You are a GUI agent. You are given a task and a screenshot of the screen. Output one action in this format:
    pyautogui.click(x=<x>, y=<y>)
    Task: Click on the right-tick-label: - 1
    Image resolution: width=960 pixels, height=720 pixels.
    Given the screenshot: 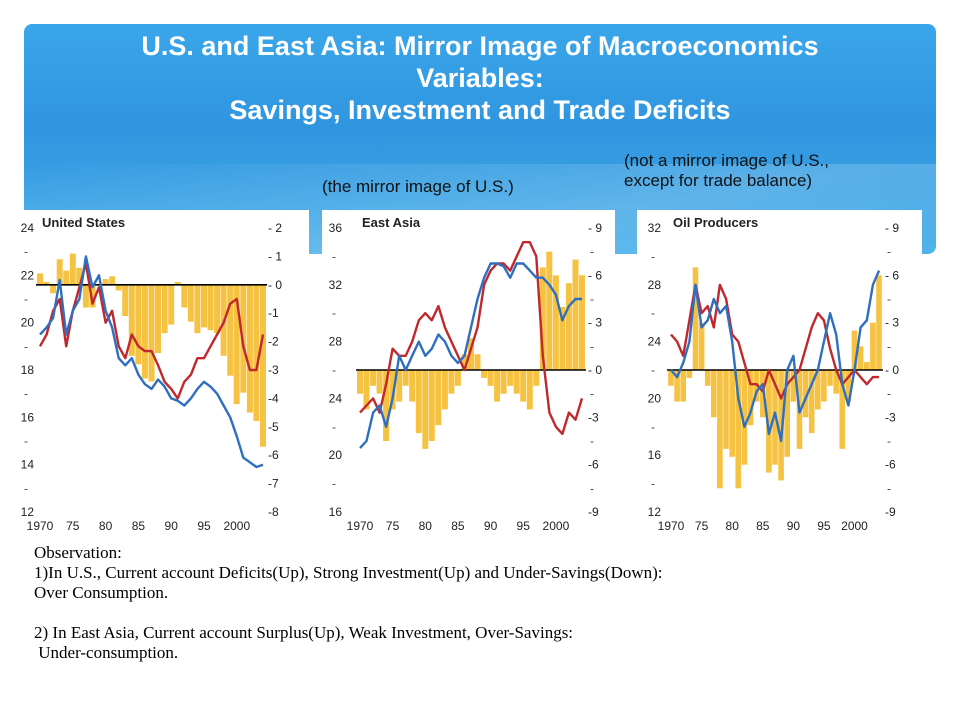 What is the action you would take?
    pyautogui.click(x=275, y=256)
    